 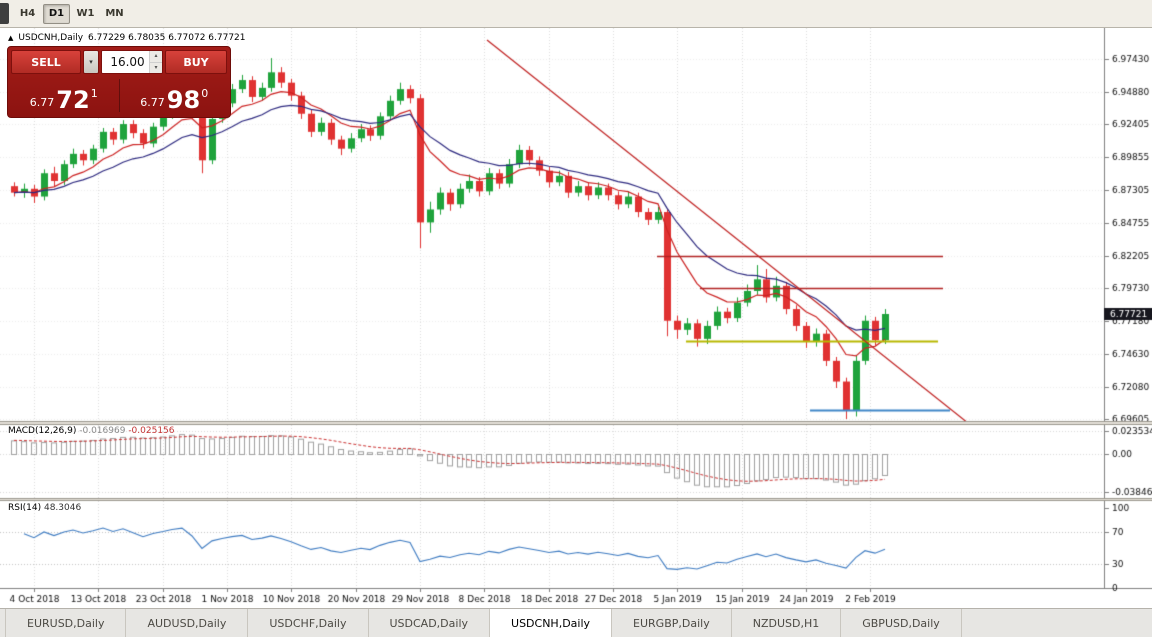 What do you see at coordinates (94, 93) in the screenshot?
I see `bid-price-pip: 1` at bounding box center [94, 93].